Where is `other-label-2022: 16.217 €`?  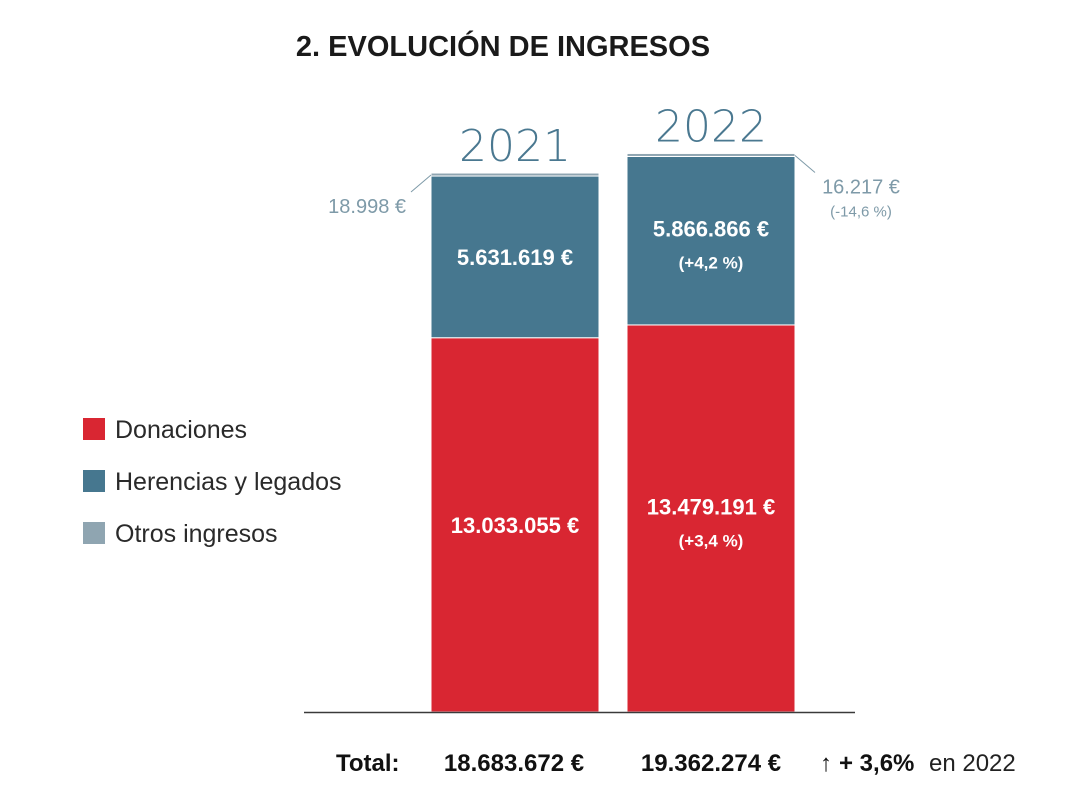 other-label-2022: 16.217 € is located at coordinates (861, 187).